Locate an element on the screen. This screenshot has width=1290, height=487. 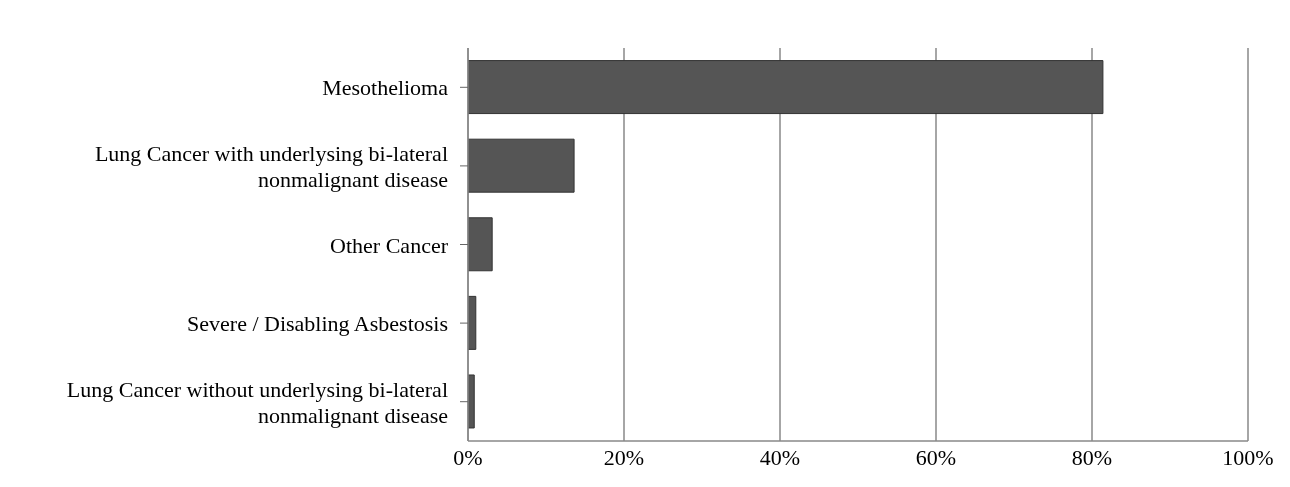
x-tick-label: 60% is located at coordinates (936, 457).